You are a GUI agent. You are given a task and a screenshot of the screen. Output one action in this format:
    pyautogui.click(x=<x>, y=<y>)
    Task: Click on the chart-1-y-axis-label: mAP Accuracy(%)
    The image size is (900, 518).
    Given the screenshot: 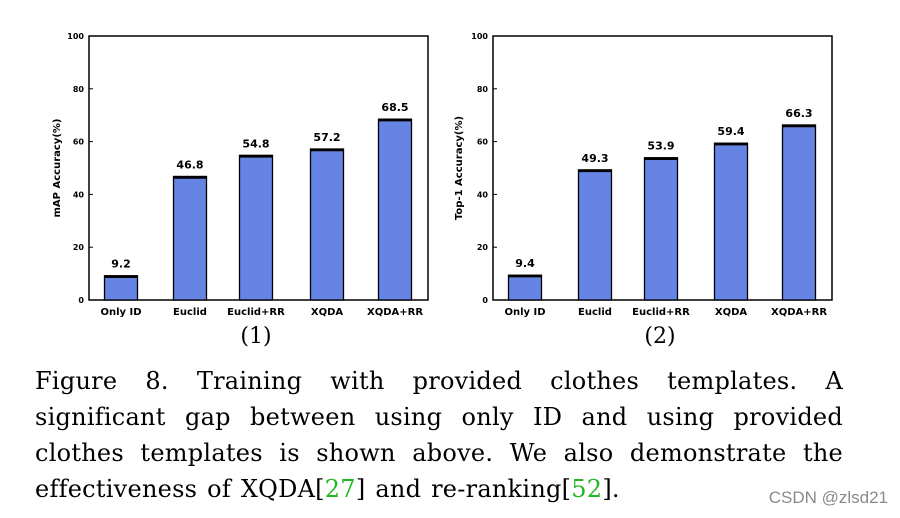 What is the action you would take?
    pyautogui.click(x=57, y=168)
    